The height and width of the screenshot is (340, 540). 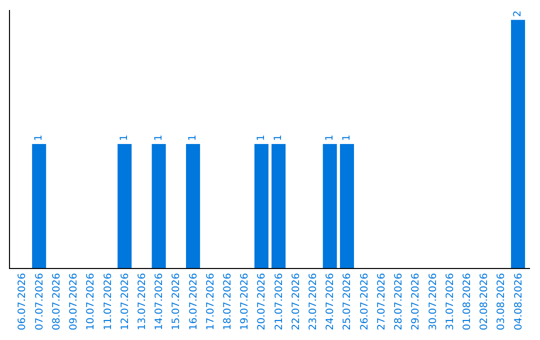 I want to click on x-tick-label: 07.07.2026, so click(x=40, y=301).